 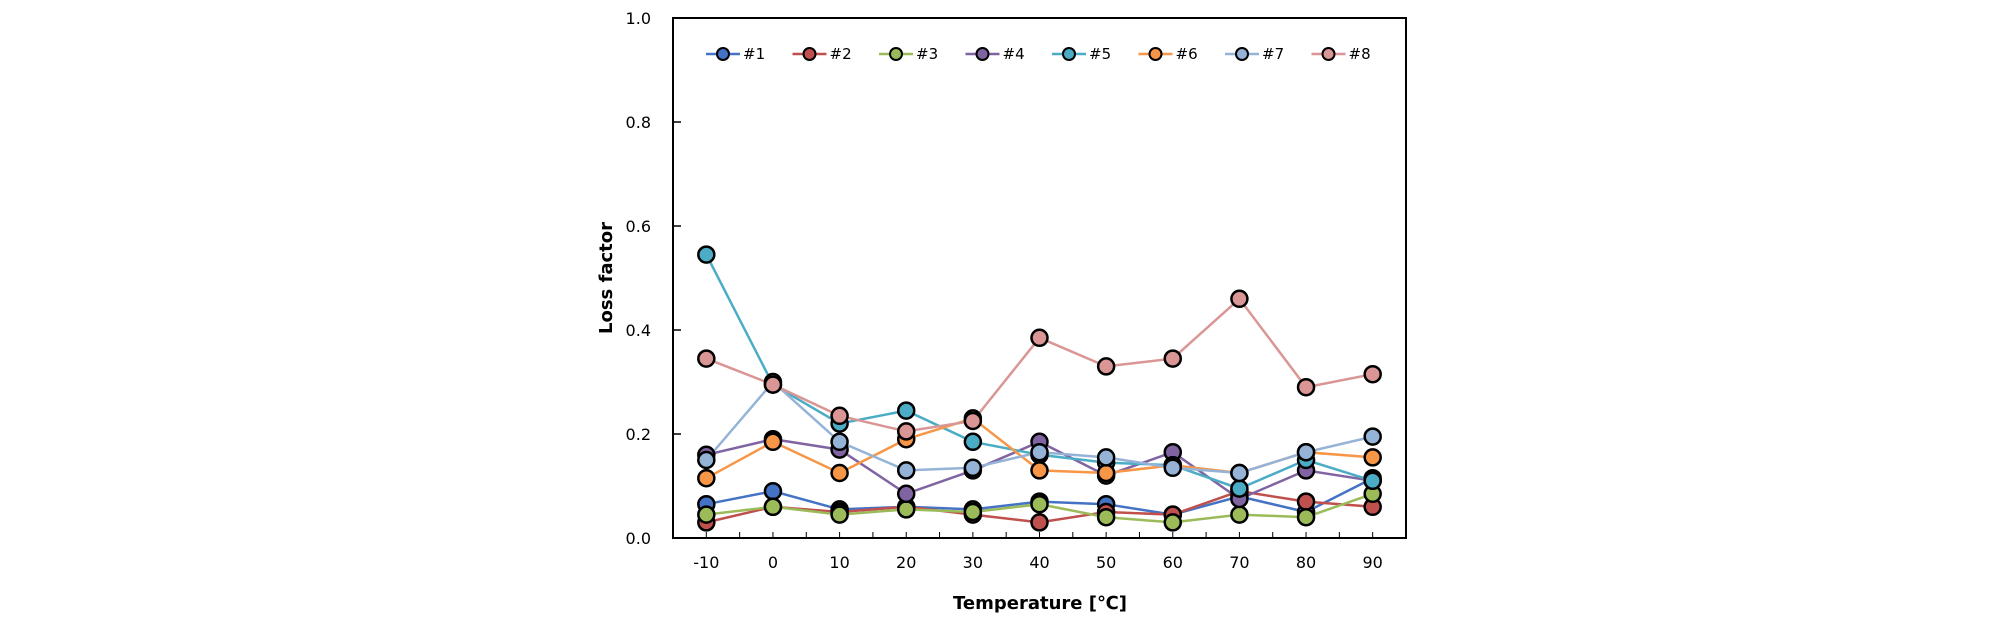 I want to click on x-tick-label: 10, so click(x=839, y=562).